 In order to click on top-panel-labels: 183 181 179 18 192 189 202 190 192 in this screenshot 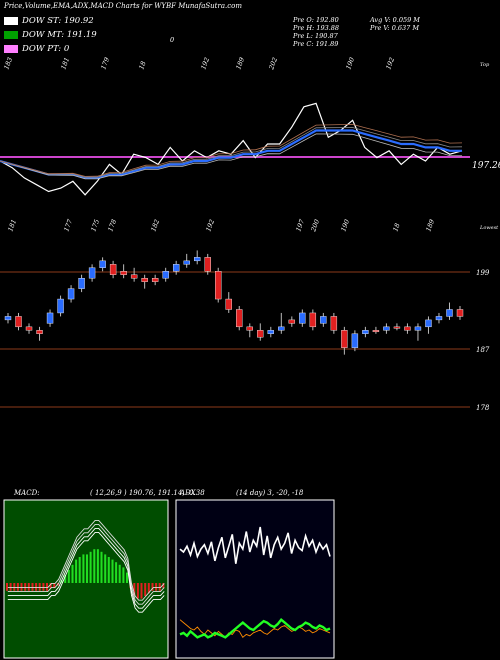, I will do `click(199, 63)`.